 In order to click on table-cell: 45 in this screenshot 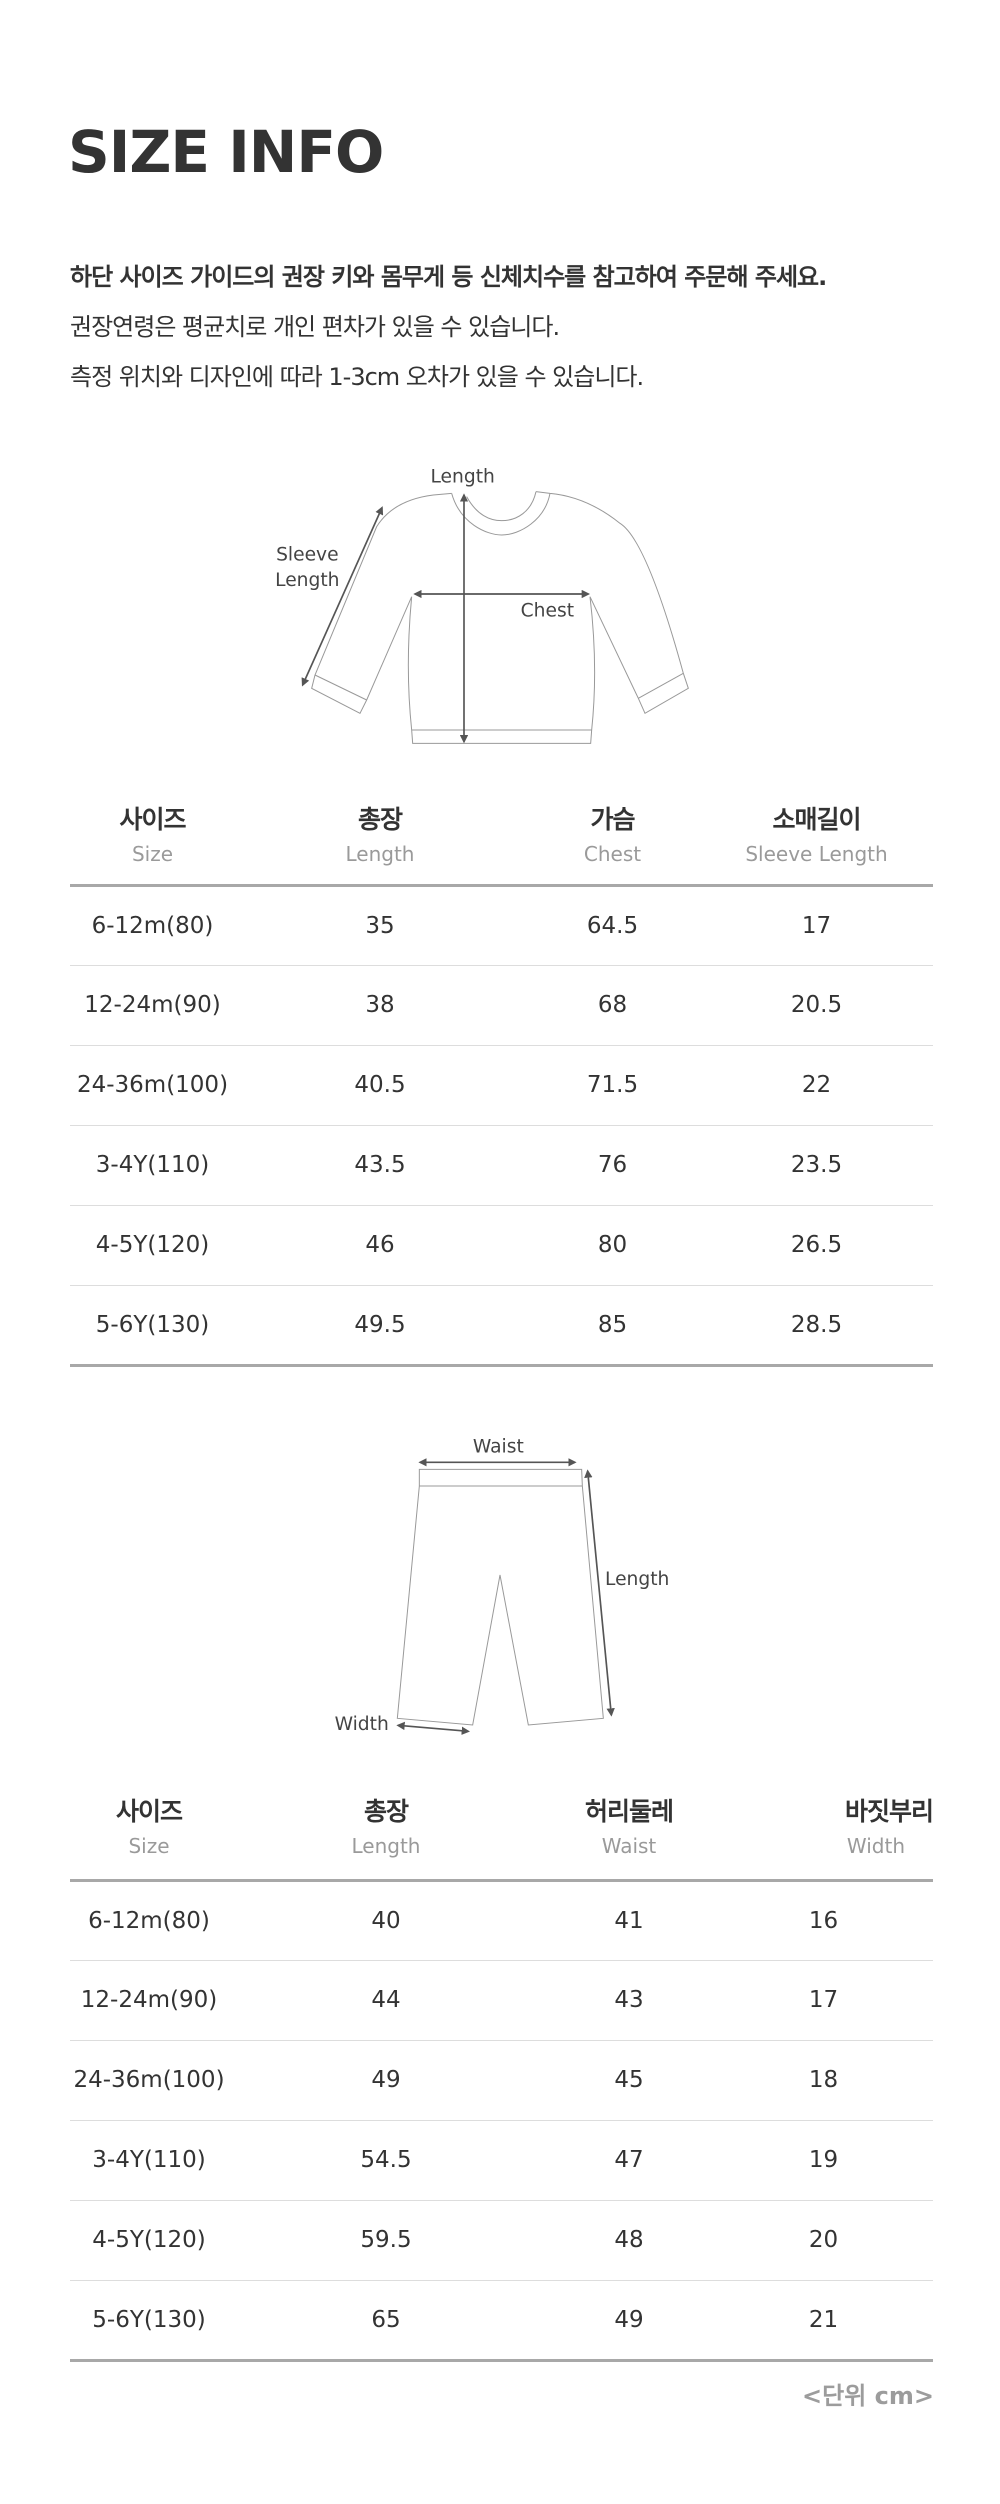, I will do `click(629, 2080)`.